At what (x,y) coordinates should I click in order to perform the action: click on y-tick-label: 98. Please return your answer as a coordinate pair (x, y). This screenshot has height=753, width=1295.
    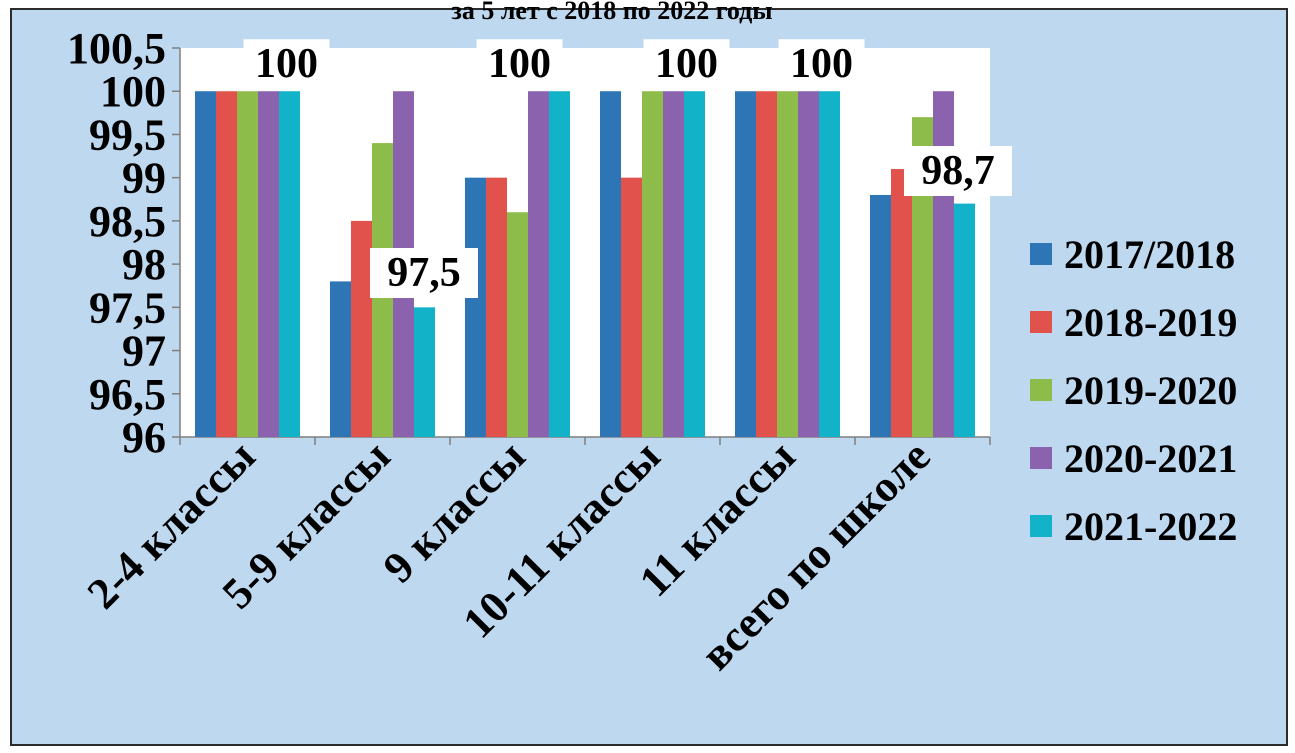
    Looking at the image, I should click on (144, 264).